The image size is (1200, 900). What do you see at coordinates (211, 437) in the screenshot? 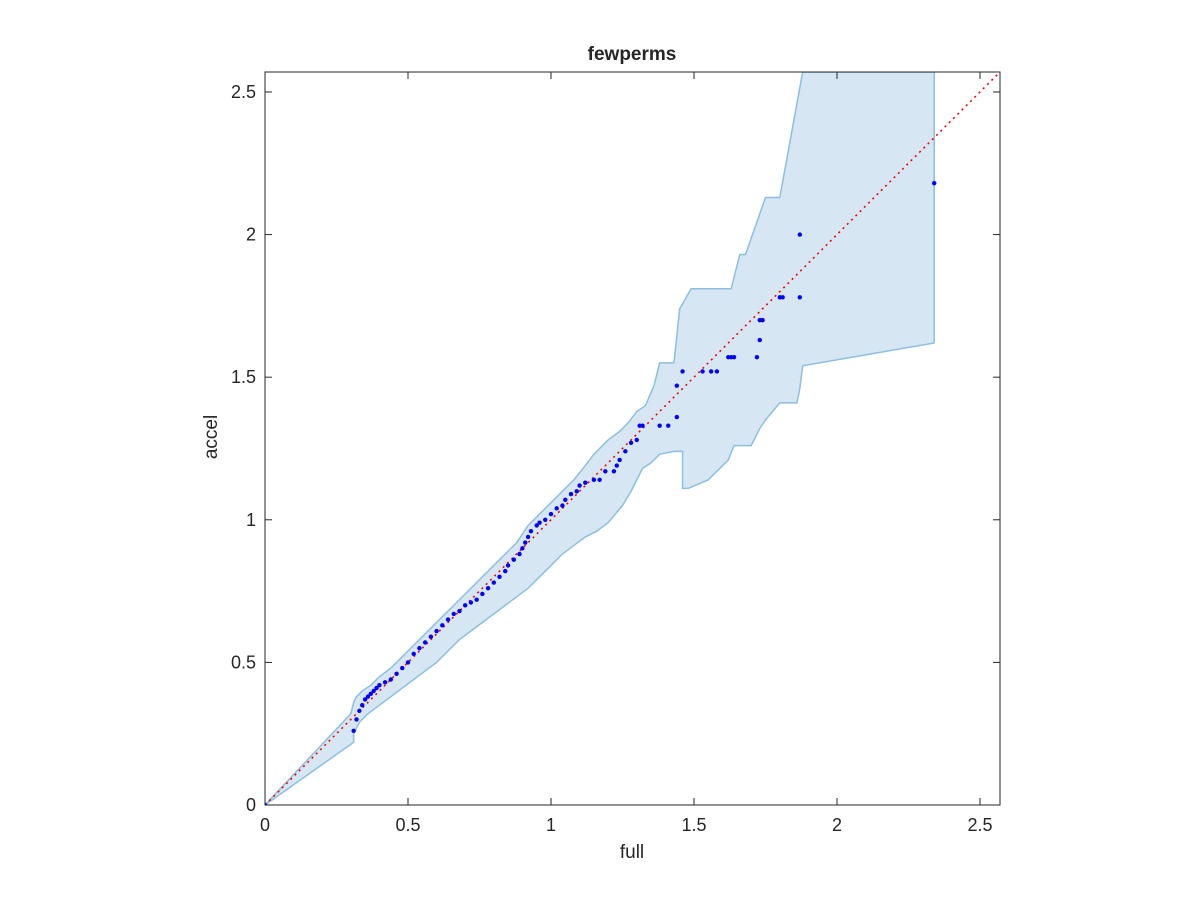
I see `y-axis-label: accel` at bounding box center [211, 437].